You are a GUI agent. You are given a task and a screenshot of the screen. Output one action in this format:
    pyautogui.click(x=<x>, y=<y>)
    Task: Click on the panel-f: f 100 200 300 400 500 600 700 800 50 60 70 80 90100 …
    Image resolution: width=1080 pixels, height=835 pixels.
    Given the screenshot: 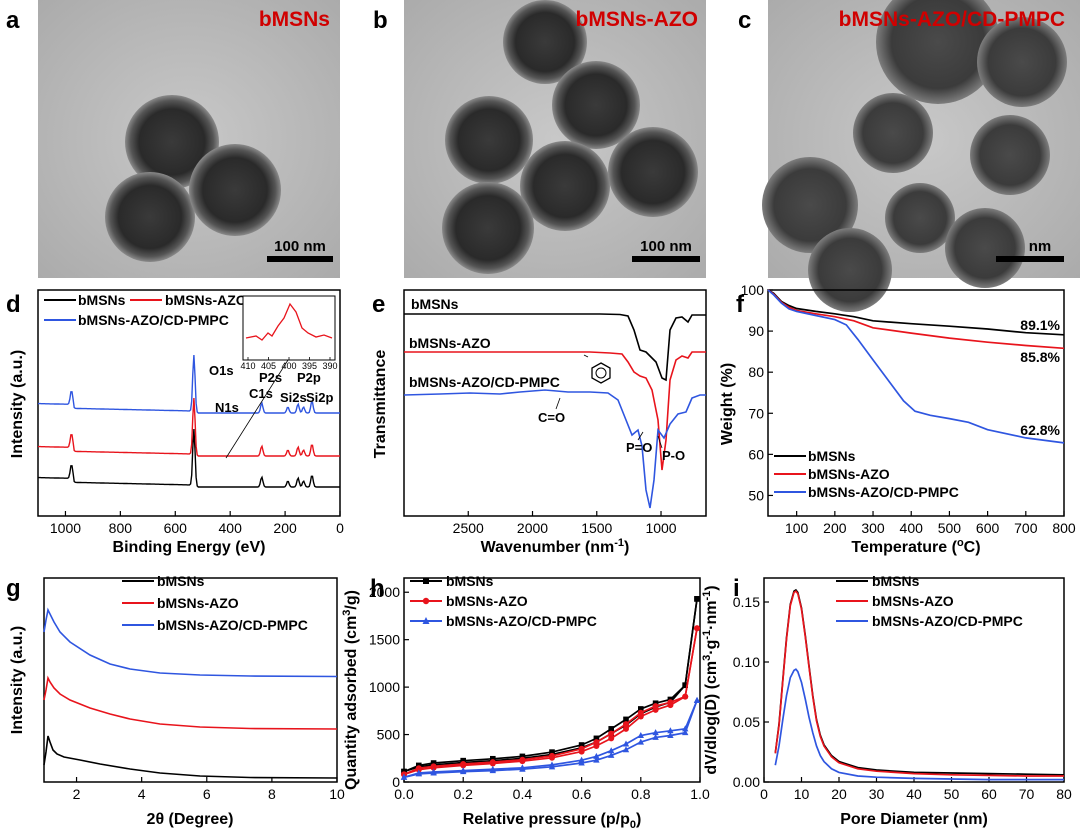 What is the action you would take?
    pyautogui.click(x=897, y=419)
    